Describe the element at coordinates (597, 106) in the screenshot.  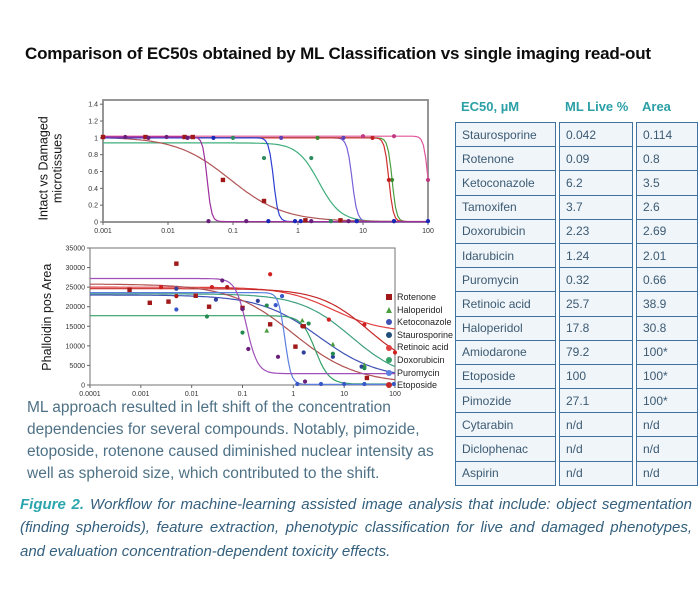
I see `column-header-ml-live: ML Live %` at that location.